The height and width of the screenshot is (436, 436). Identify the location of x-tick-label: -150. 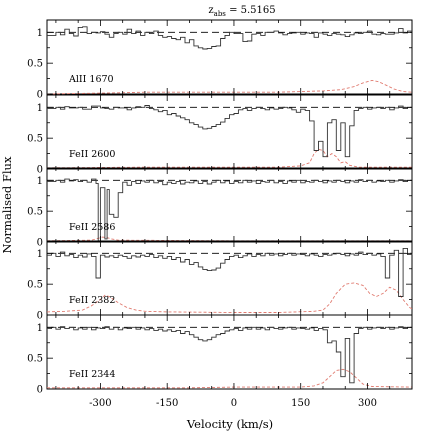
(167, 403).